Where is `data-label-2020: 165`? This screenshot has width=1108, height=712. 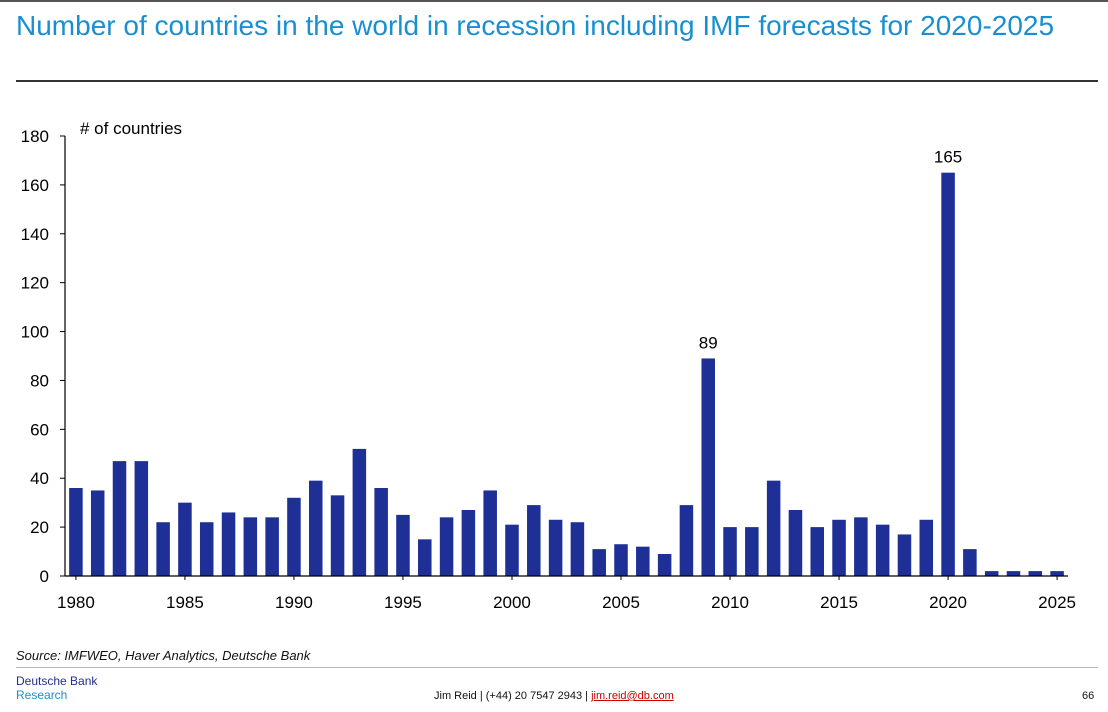
data-label-2020: 165 is located at coordinates (948, 157).